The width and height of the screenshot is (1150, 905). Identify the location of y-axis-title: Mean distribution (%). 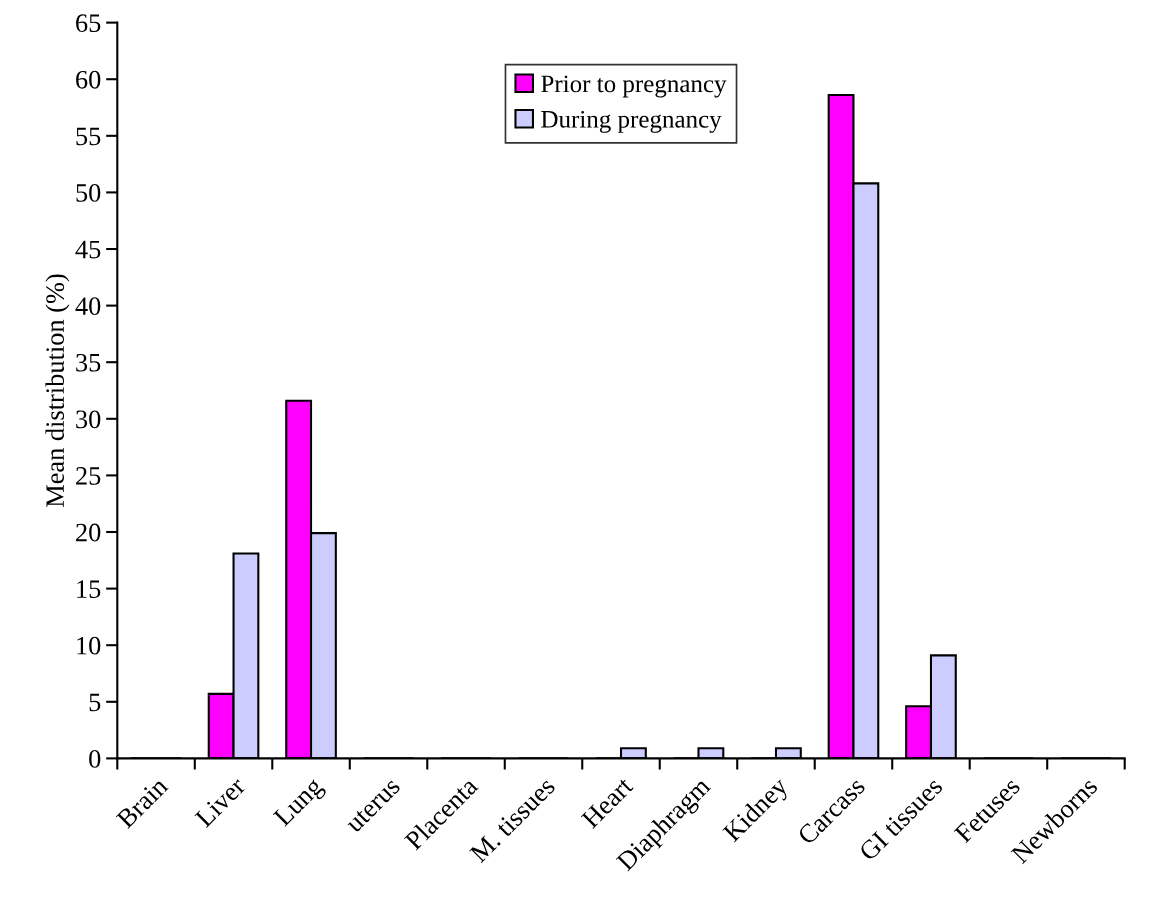
(57, 391).